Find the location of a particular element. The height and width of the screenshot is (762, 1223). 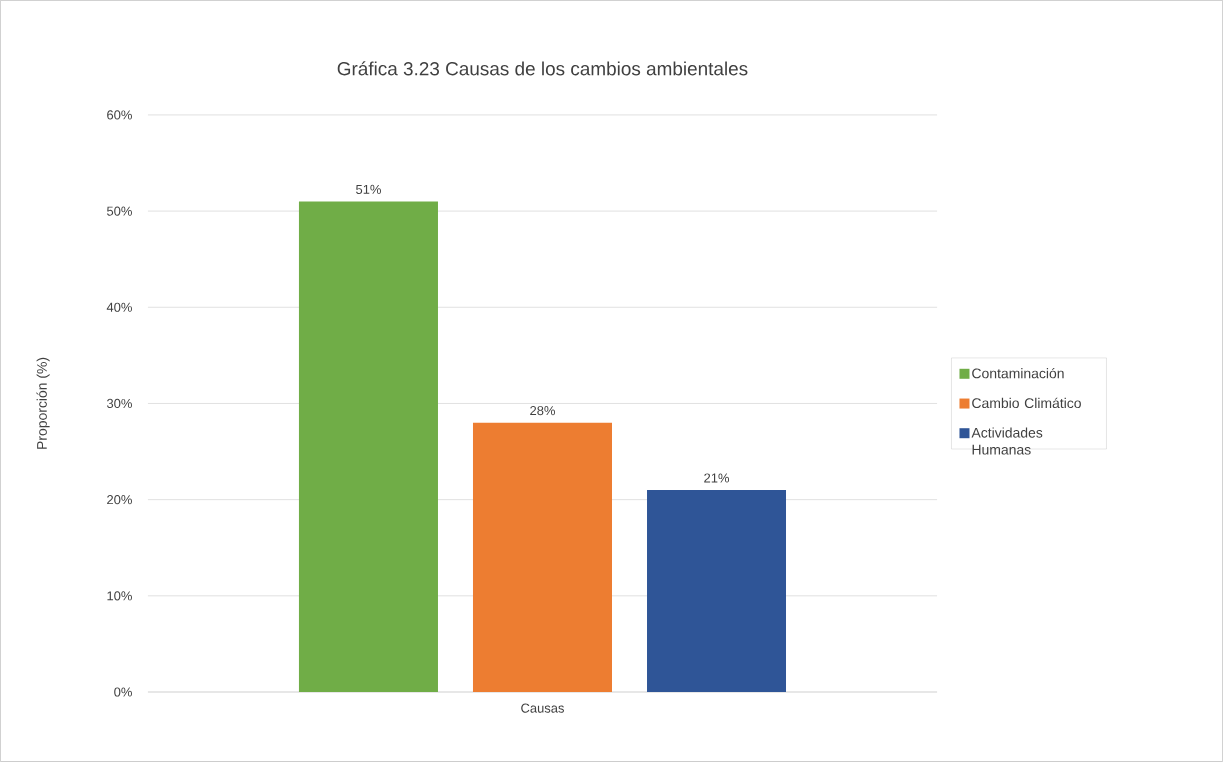

legend-label: Contaminación is located at coordinates (1018, 373).